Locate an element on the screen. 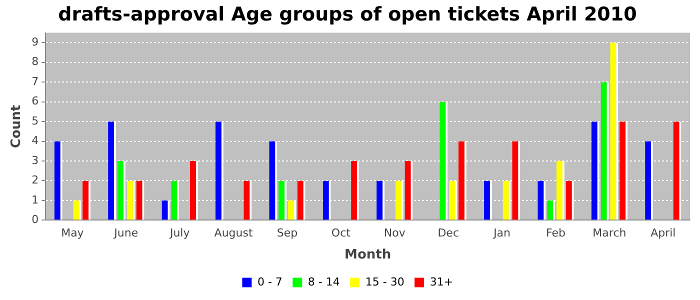  legend-label: 31+ is located at coordinates (442, 281).